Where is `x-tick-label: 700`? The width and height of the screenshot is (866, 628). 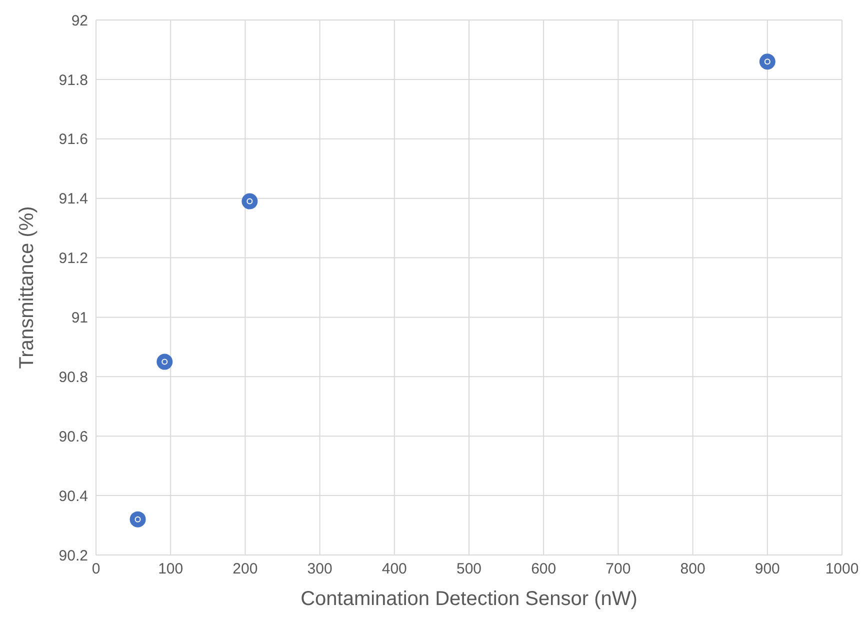 x-tick-label: 700 is located at coordinates (618, 569).